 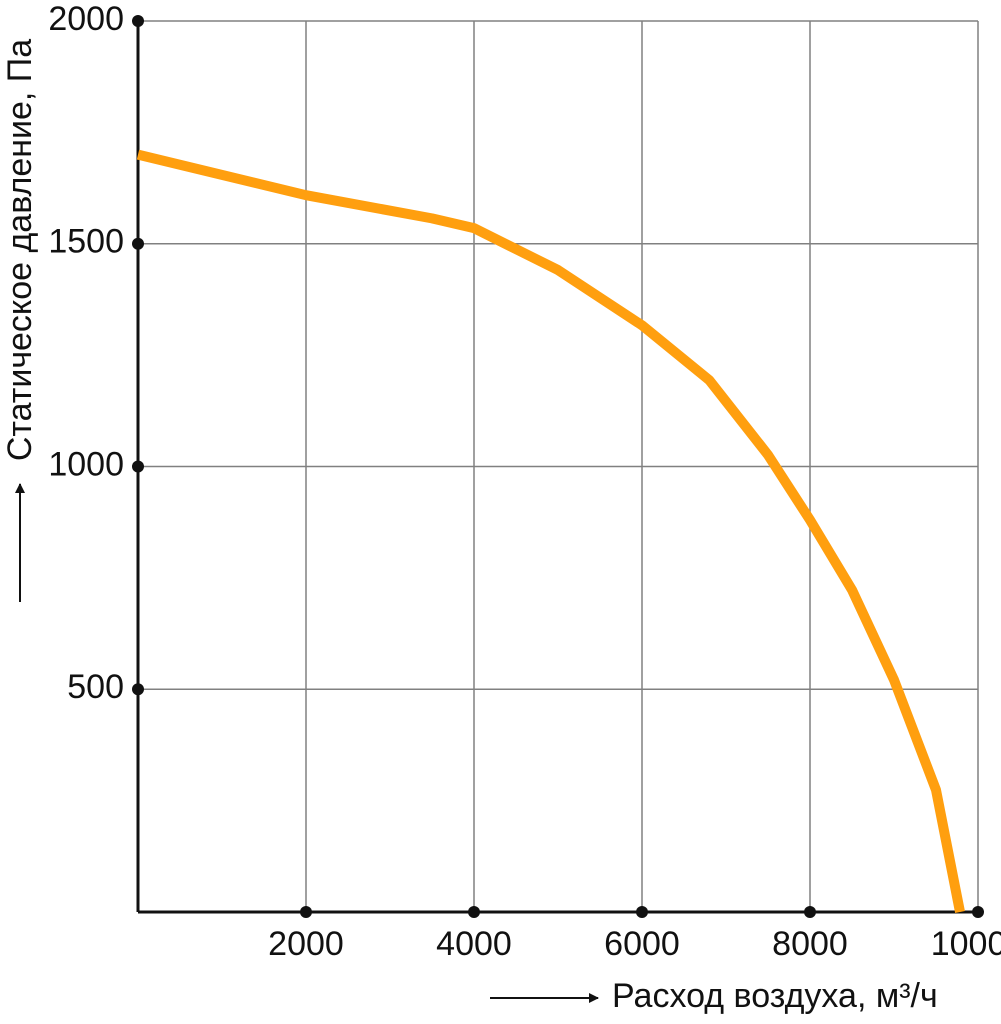 I want to click on x-tick-label: 4000, so click(x=474, y=944).